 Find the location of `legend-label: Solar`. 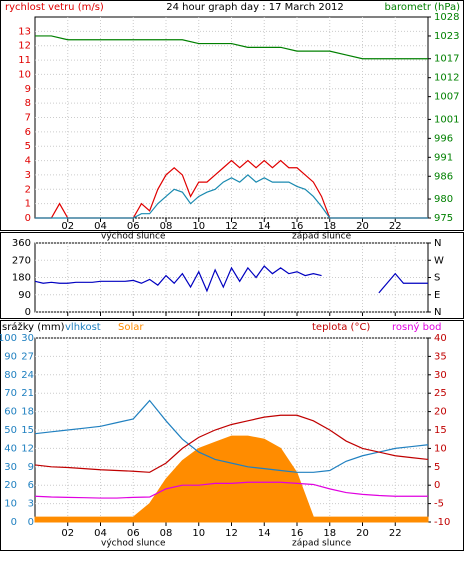

legend-label: Solar is located at coordinates (131, 327).